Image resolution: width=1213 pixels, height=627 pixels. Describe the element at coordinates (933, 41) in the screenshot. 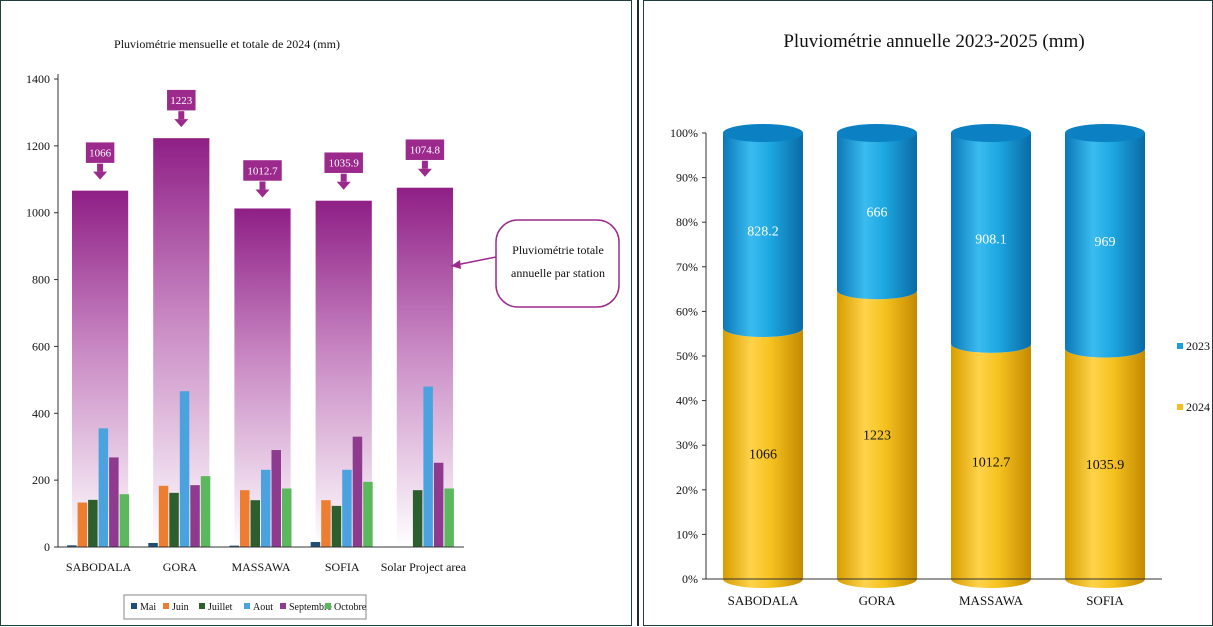

I see `right-chart-title: Pluviométrie annuelle 2023-2025 (mm)` at that location.